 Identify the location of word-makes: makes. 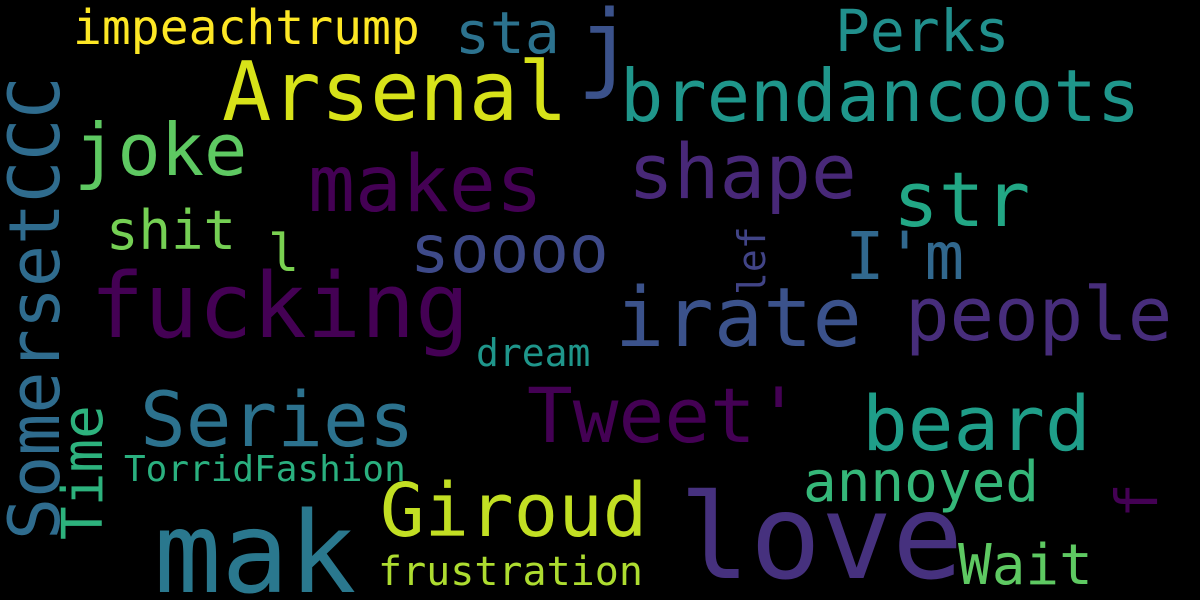
(425, 185).